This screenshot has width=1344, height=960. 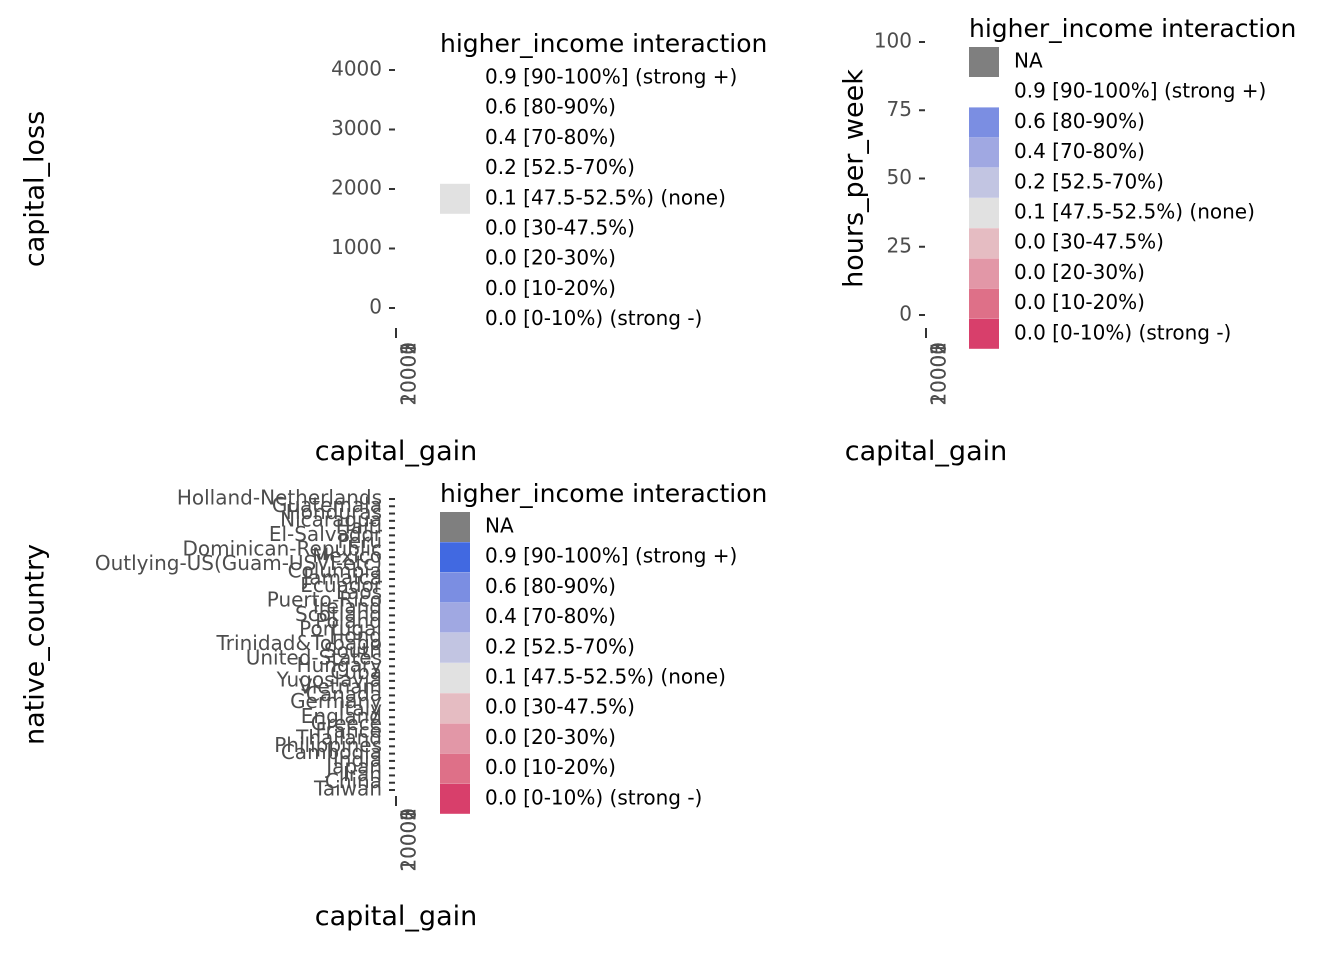 What do you see at coordinates (356, 188) in the screenshot?
I see `y-tick-label: 2000` at bounding box center [356, 188].